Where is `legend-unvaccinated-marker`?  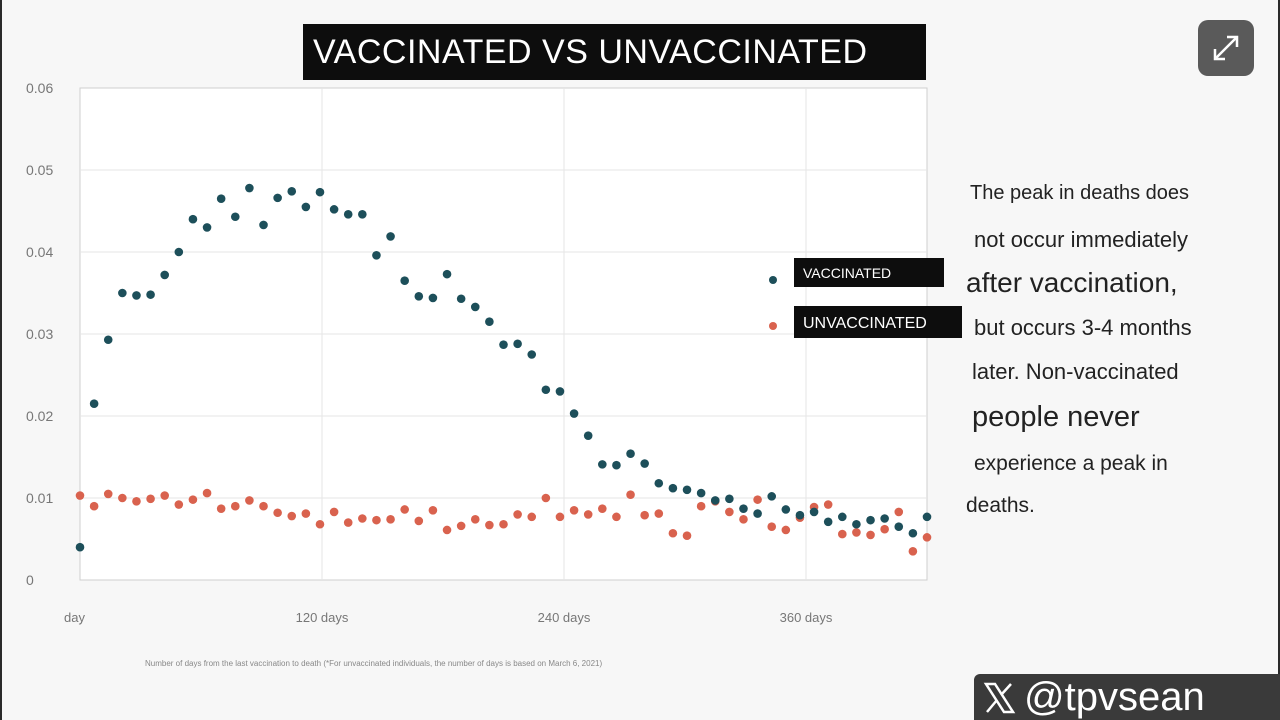
legend-unvaccinated-marker is located at coordinates (773, 326).